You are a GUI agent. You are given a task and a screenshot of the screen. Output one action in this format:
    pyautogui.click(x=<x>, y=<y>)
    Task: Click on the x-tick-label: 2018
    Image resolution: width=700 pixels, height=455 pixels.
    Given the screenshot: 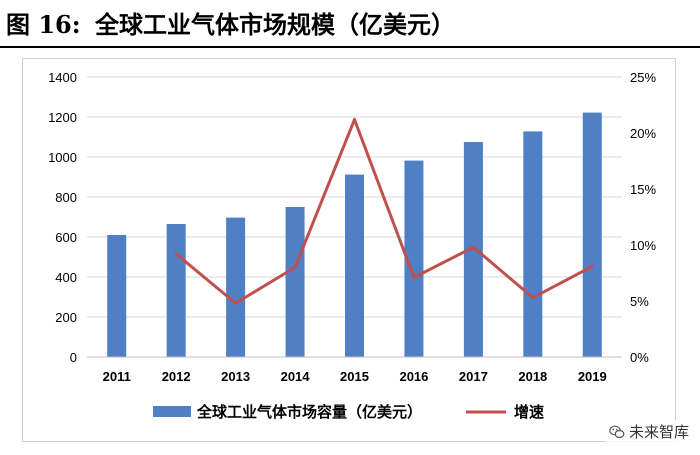 What is the action you would take?
    pyautogui.click(x=532, y=376)
    